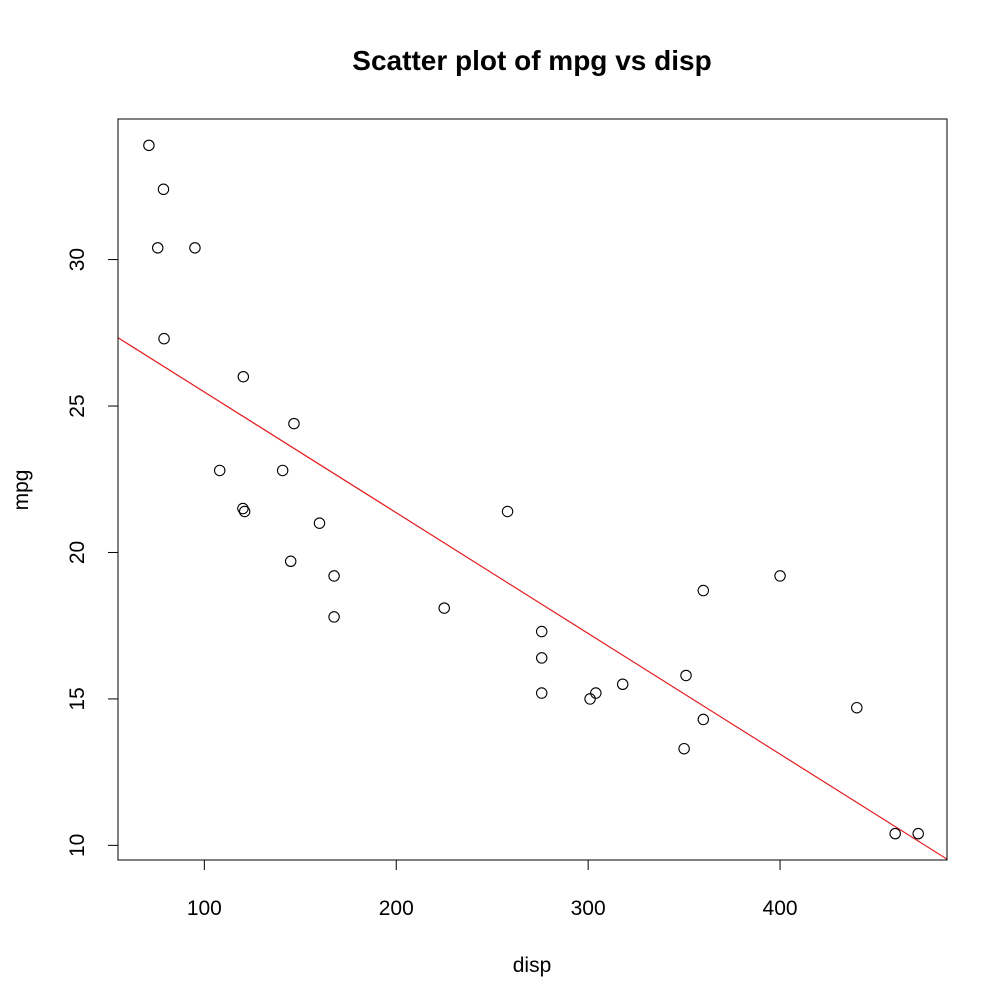  I want to click on y-axis: 10 15 20 25 30, so click(92, 552).